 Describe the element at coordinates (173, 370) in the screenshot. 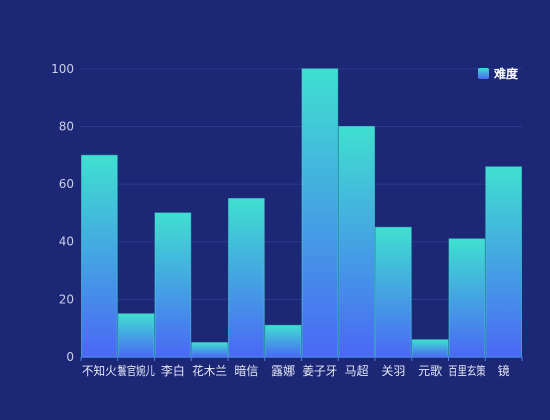

I see `x-tick-label: 李白` at that location.